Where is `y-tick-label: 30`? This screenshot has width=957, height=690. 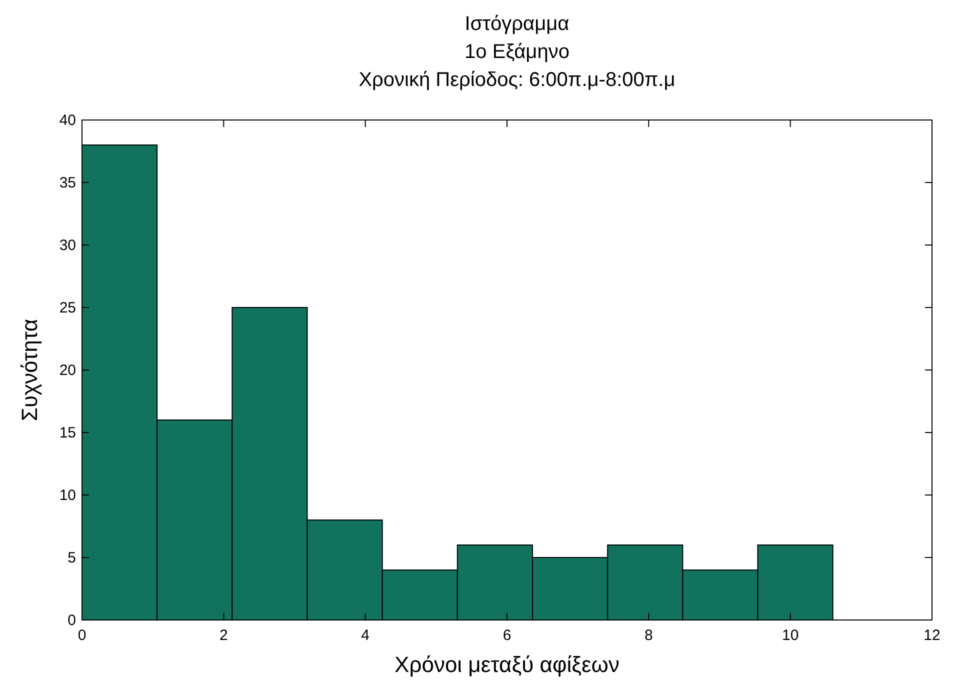 y-tick-label: 30 is located at coordinates (67, 245).